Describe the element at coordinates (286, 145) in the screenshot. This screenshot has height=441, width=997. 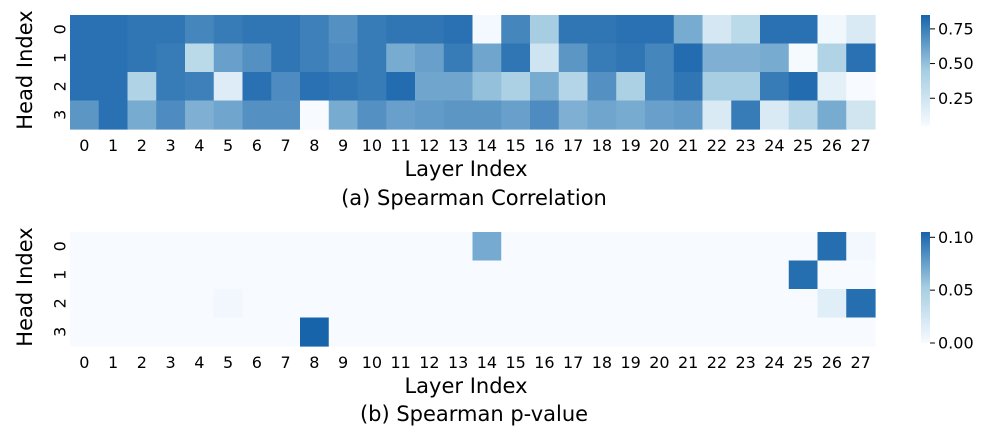
I see `x-tick-label: 7` at that location.